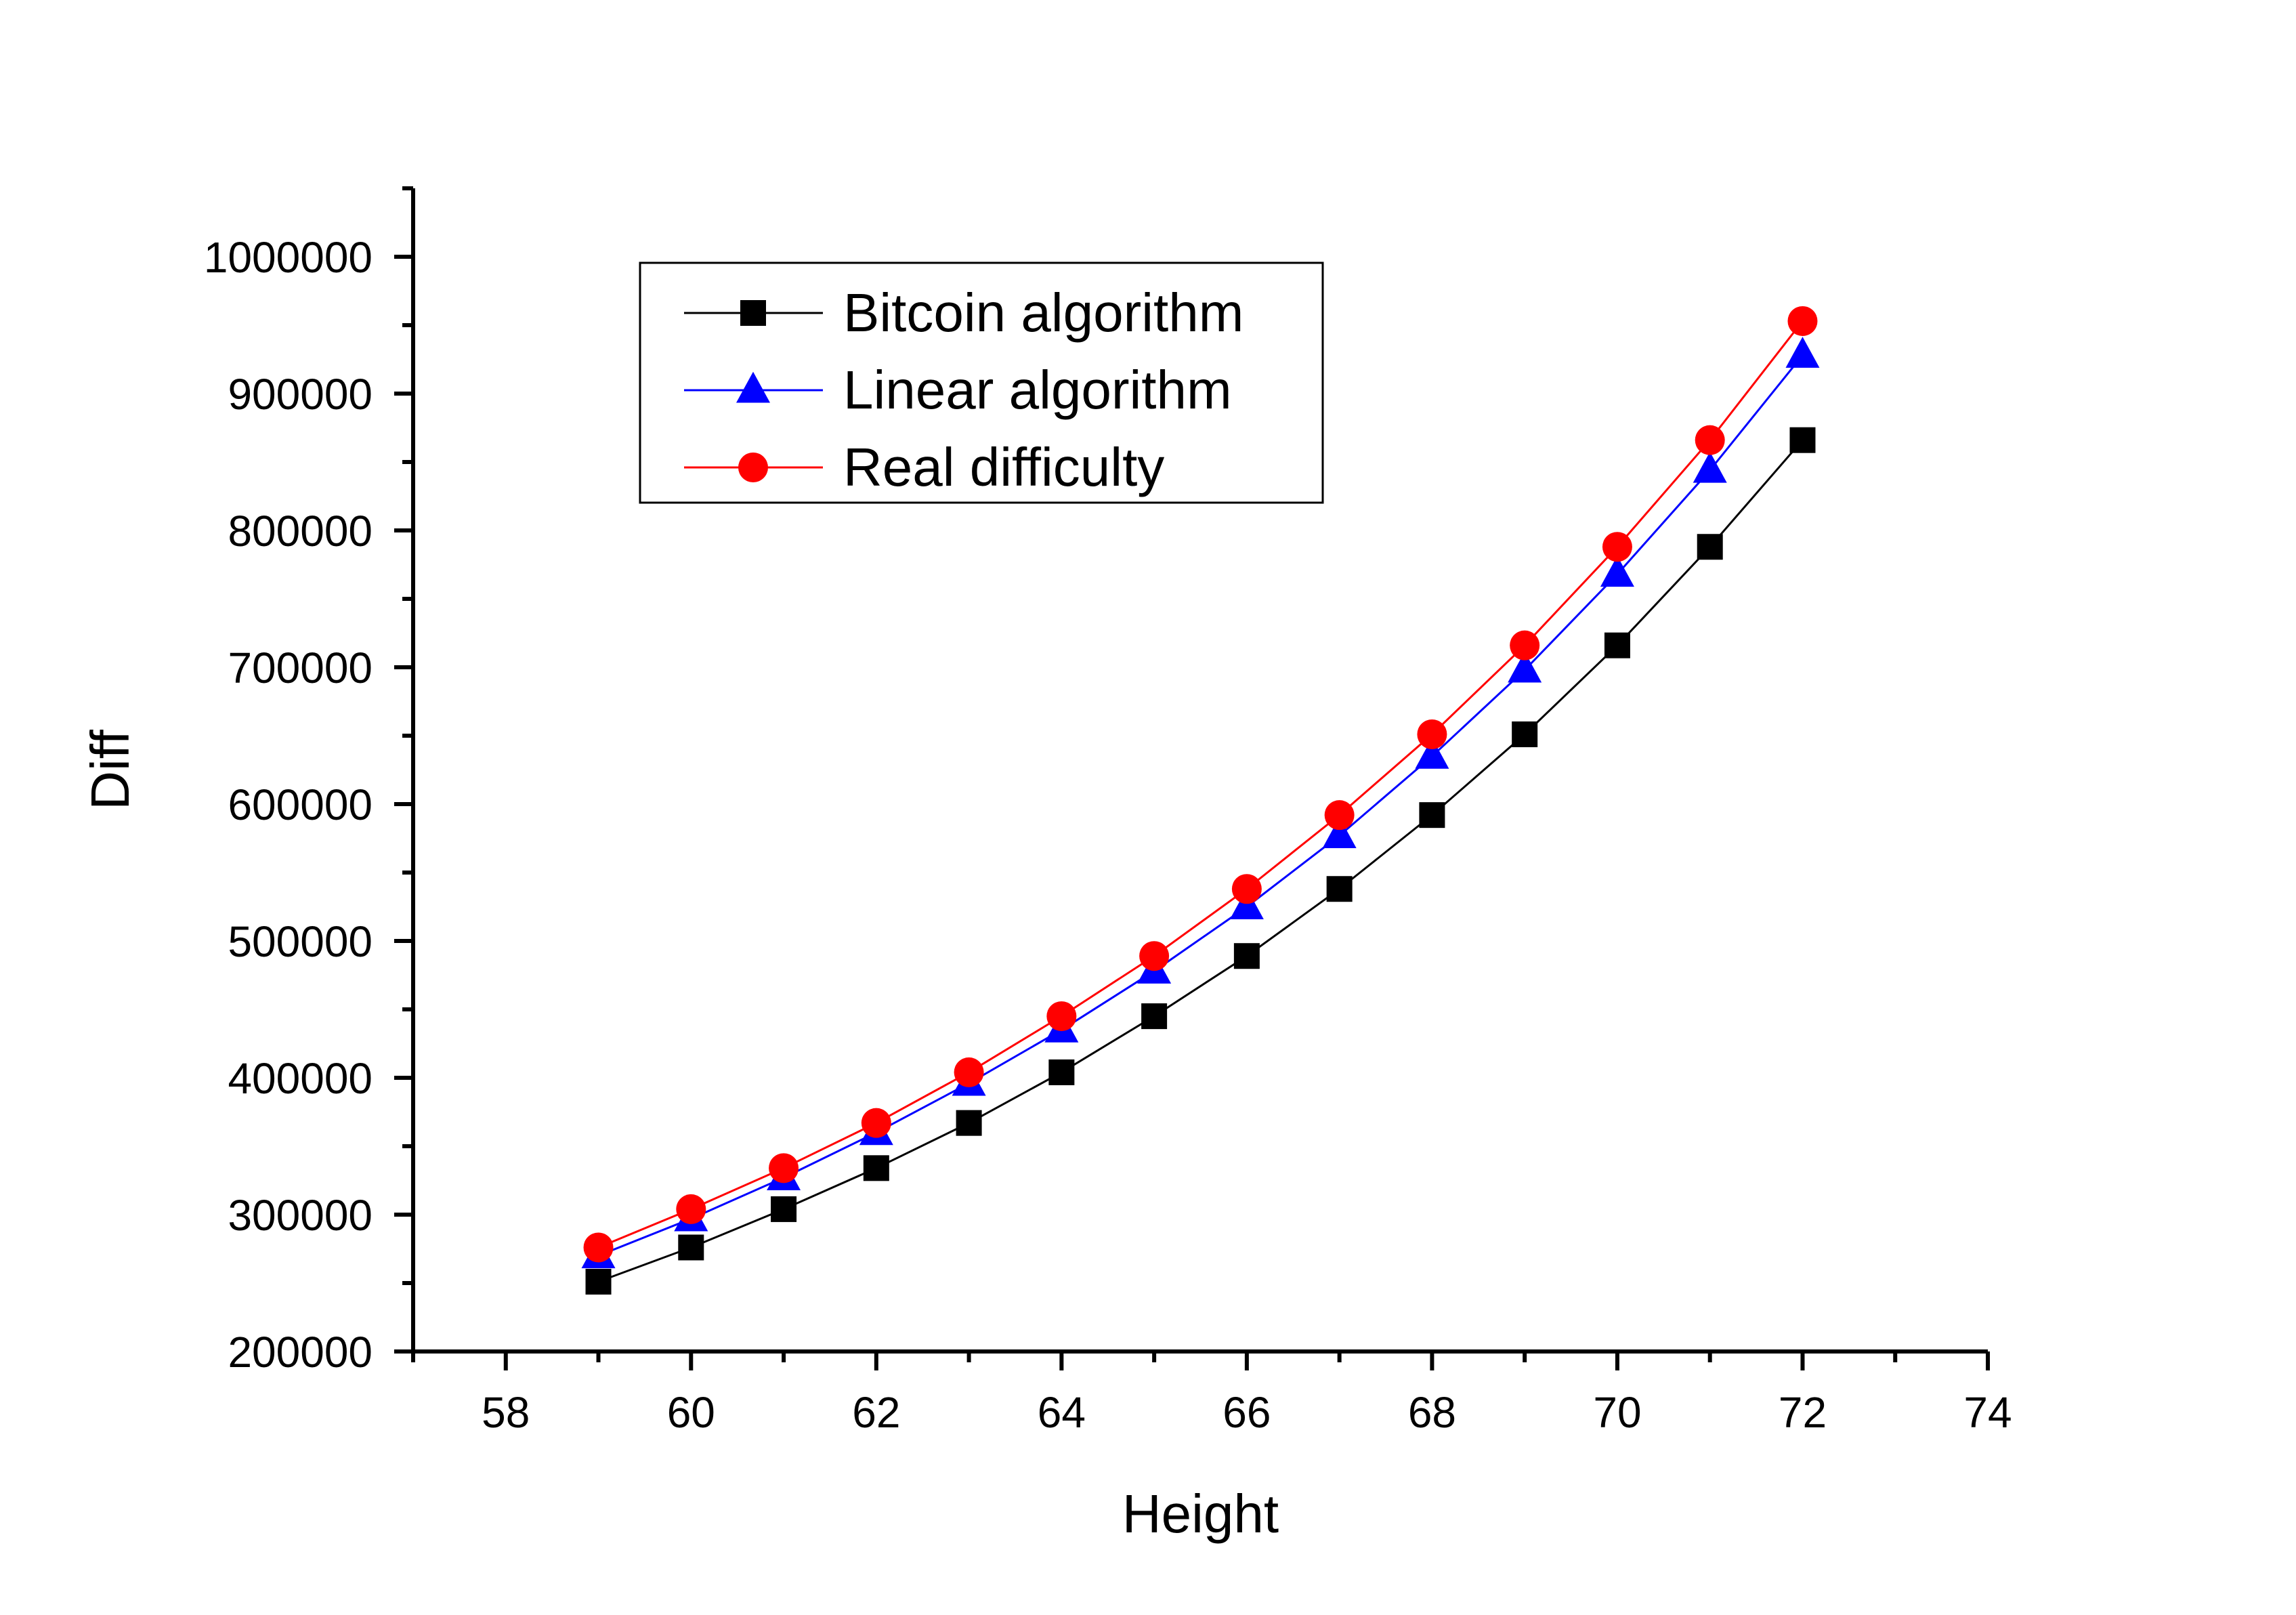 Image resolution: width=2296 pixels, height=1615 pixels. Describe the element at coordinates (1037, 390) in the screenshot. I see `legend-label: Linear algorithm` at that location.